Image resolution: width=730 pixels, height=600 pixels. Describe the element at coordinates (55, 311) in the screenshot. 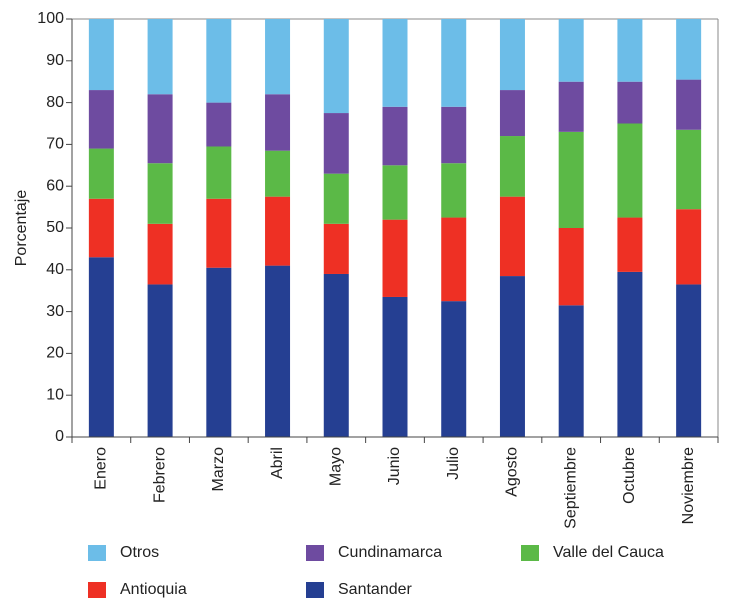

I see `y-tick-label: 30` at that location.